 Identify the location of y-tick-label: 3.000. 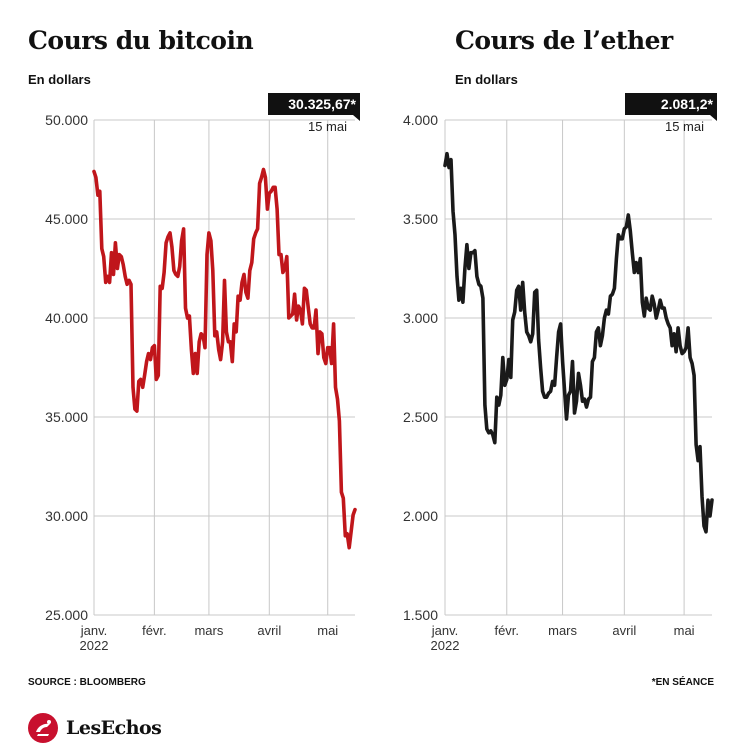
(420, 318).